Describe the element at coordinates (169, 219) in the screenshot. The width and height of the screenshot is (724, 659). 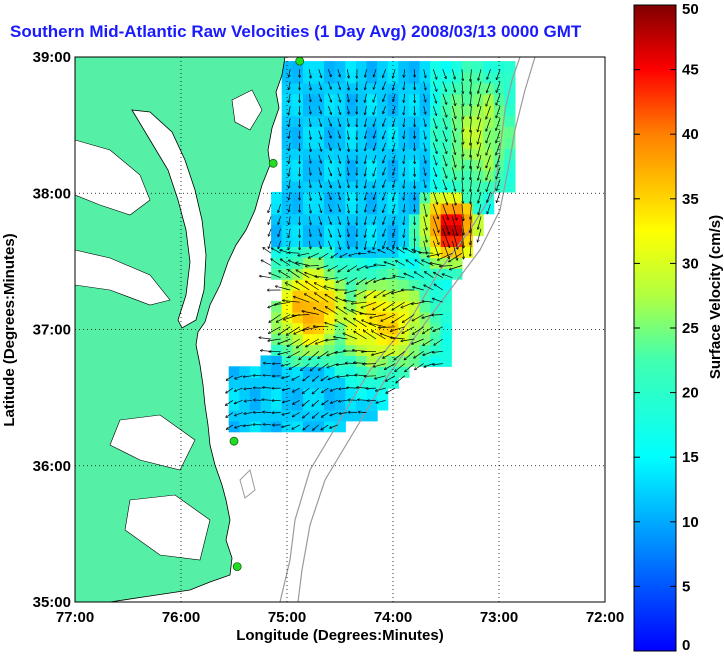
I see `bay-water` at that location.